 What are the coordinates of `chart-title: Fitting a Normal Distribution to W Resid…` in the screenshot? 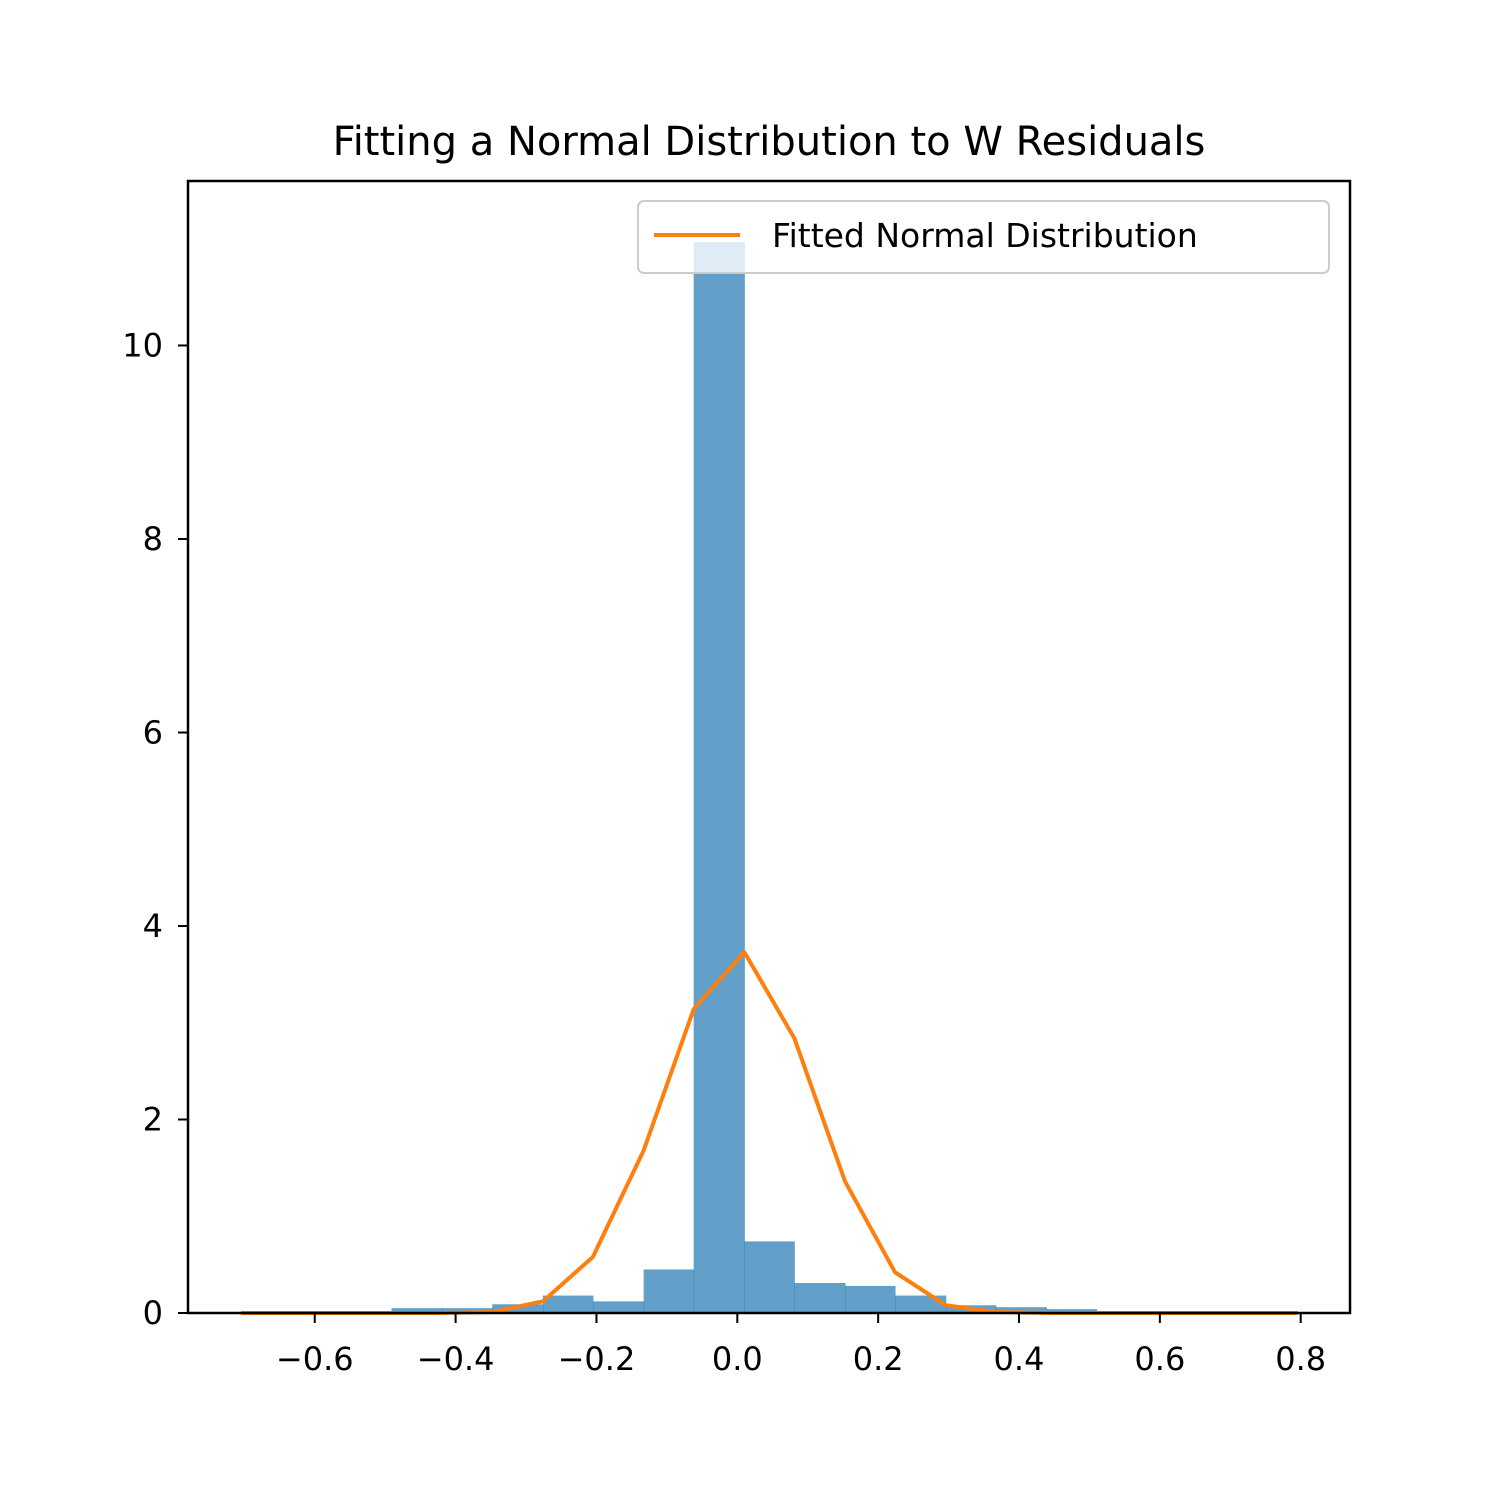 It's located at (769, 142).